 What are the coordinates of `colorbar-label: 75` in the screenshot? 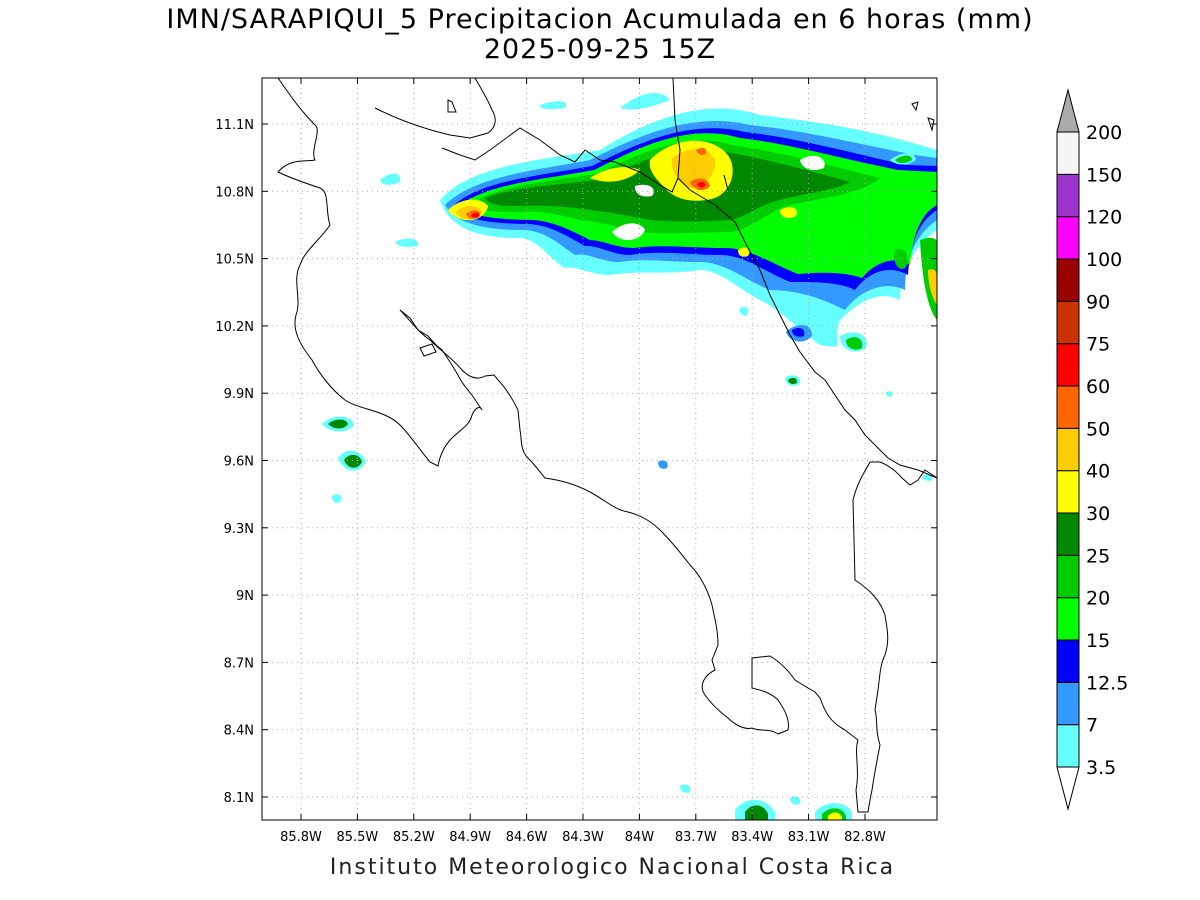 It's located at (1098, 345).